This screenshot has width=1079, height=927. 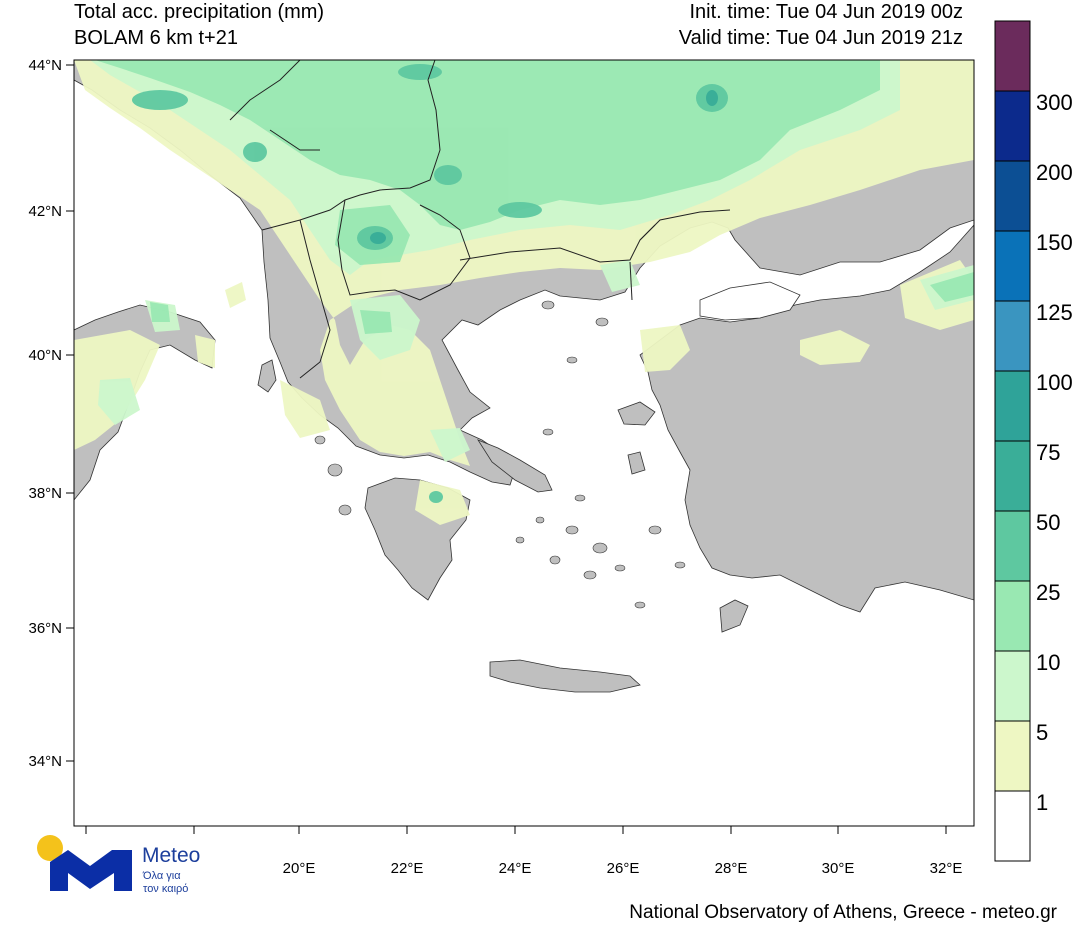 I want to click on colorbar-label: 10, so click(x=1048, y=662).